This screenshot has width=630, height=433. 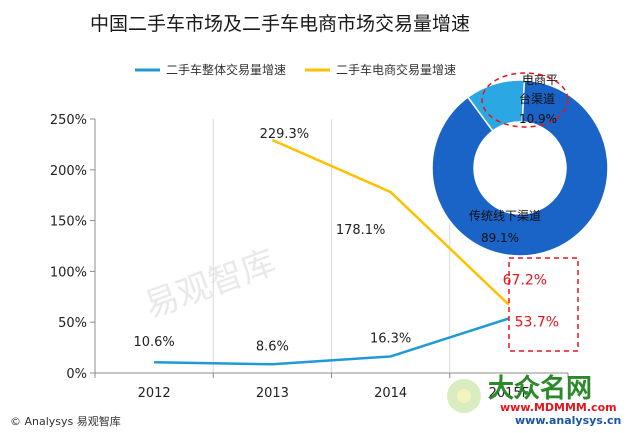 What do you see at coordinates (390, 338) in the screenshot?
I see `data-label-overall-2014: 16.3%` at bounding box center [390, 338].